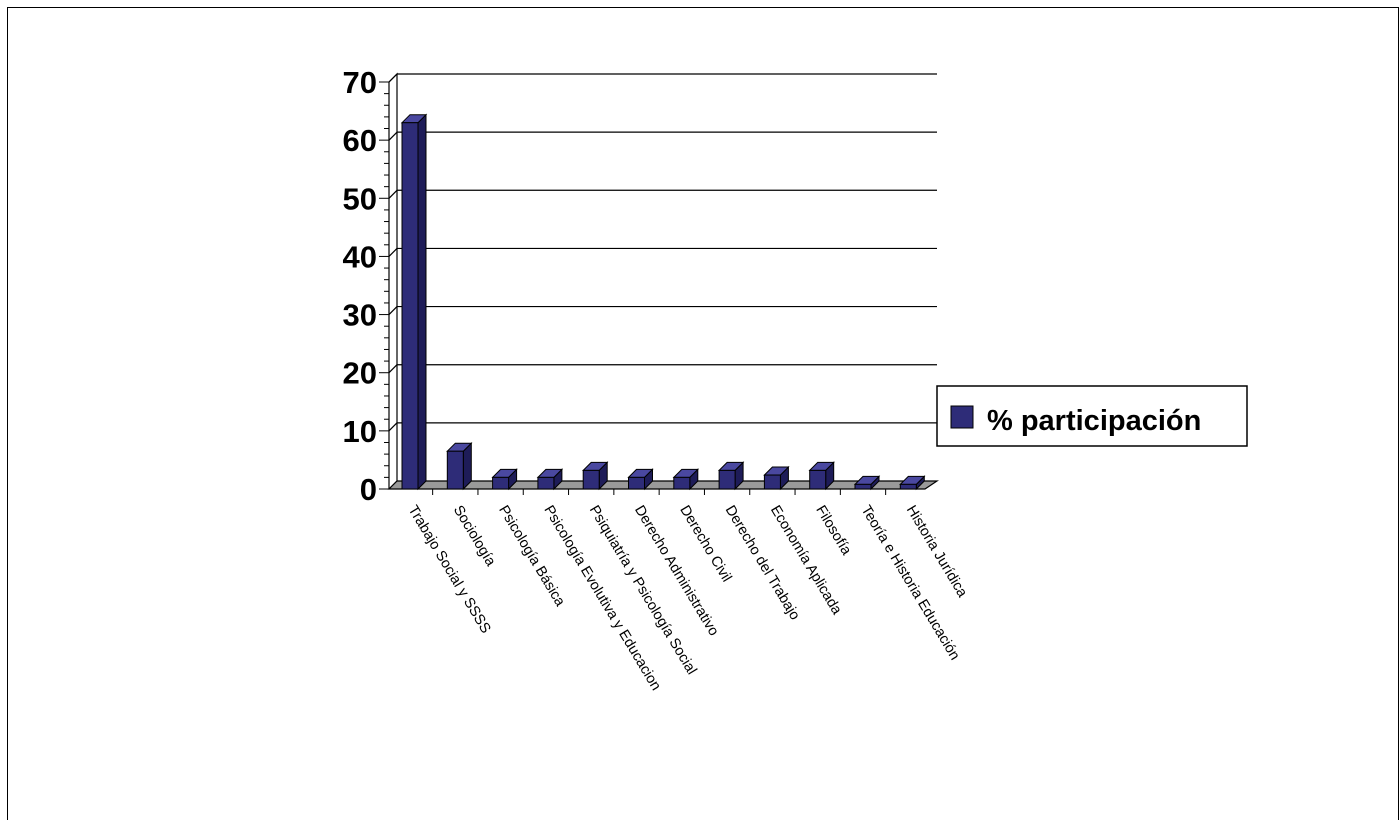  What do you see at coordinates (360, 315) in the screenshot?
I see `y-tick-label: 30` at bounding box center [360, 315].